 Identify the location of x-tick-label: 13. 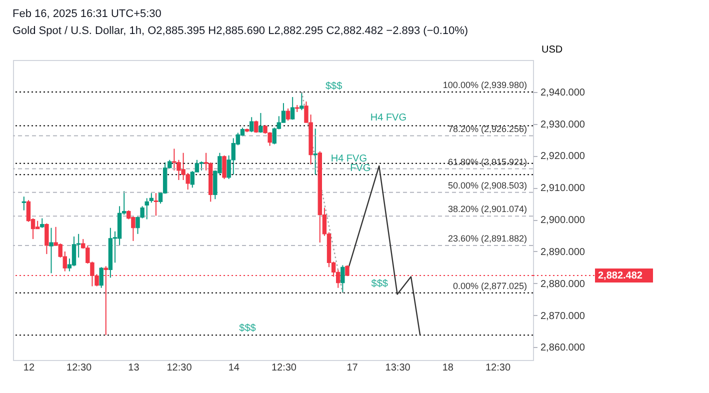
(134, 368).